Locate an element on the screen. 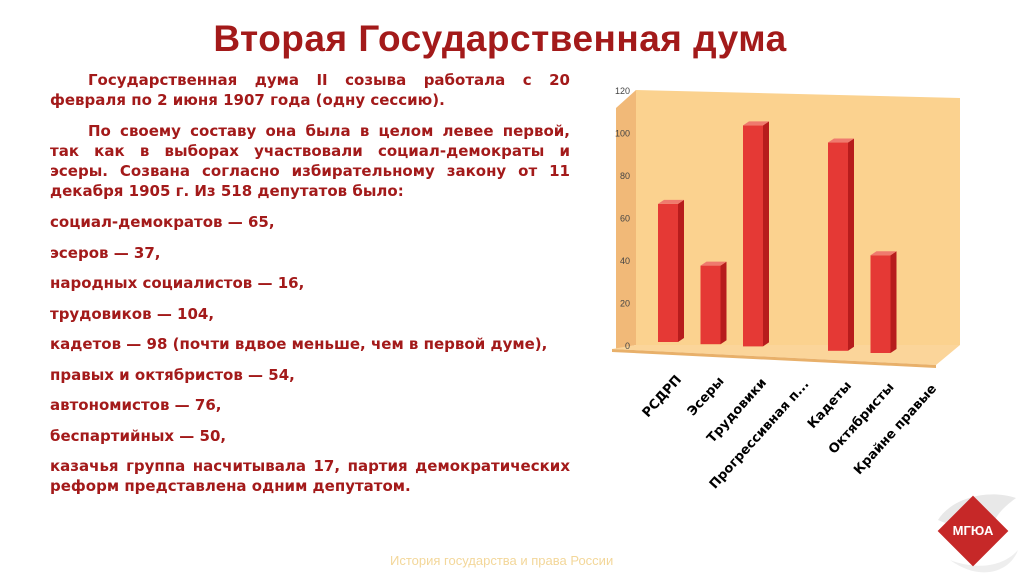 This screenshot has height=576, width=1024. list-item: эсеров — 37, is located at coordinates (105, 252).